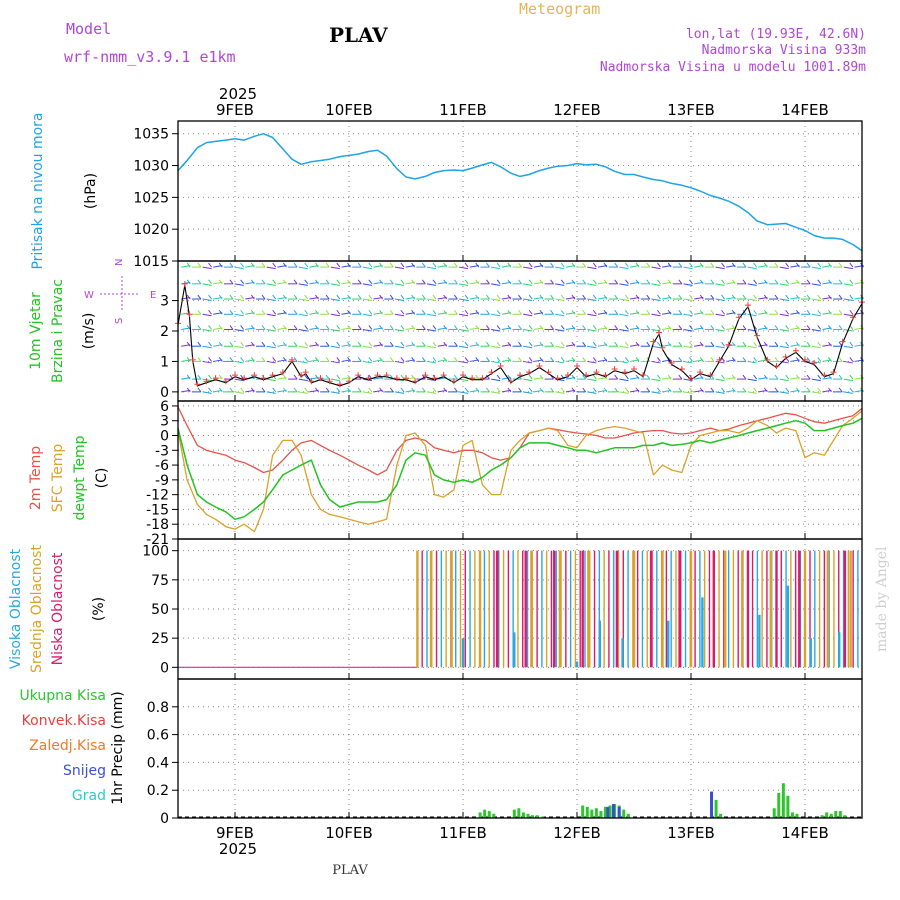  Describe the element at coordinates (164, 302) in the screenshot. I see `wind-ytick-label: 3` at that location.